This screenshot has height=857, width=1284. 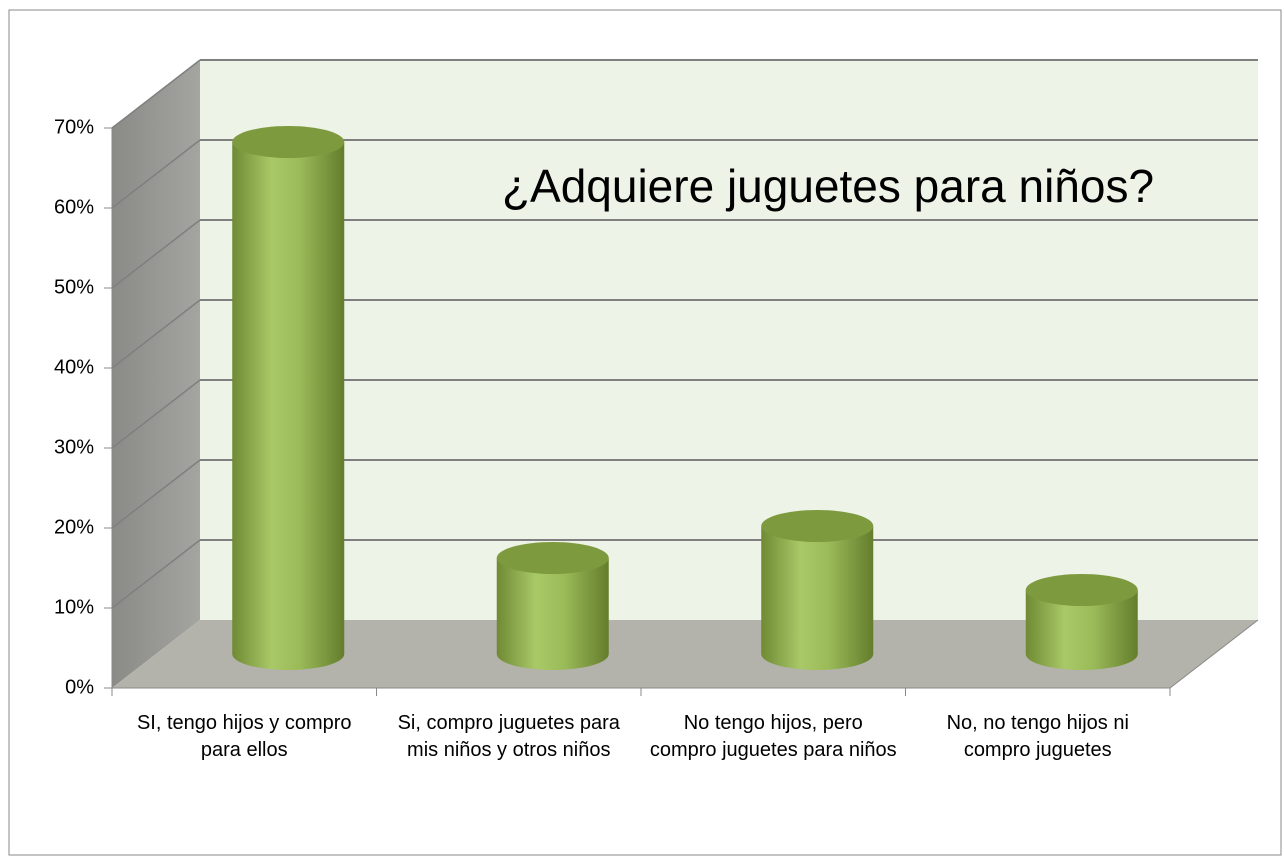 What do you see at coordinates (685, 654) in the screenshot?
I see `floor` at bounding box center [685, 654].